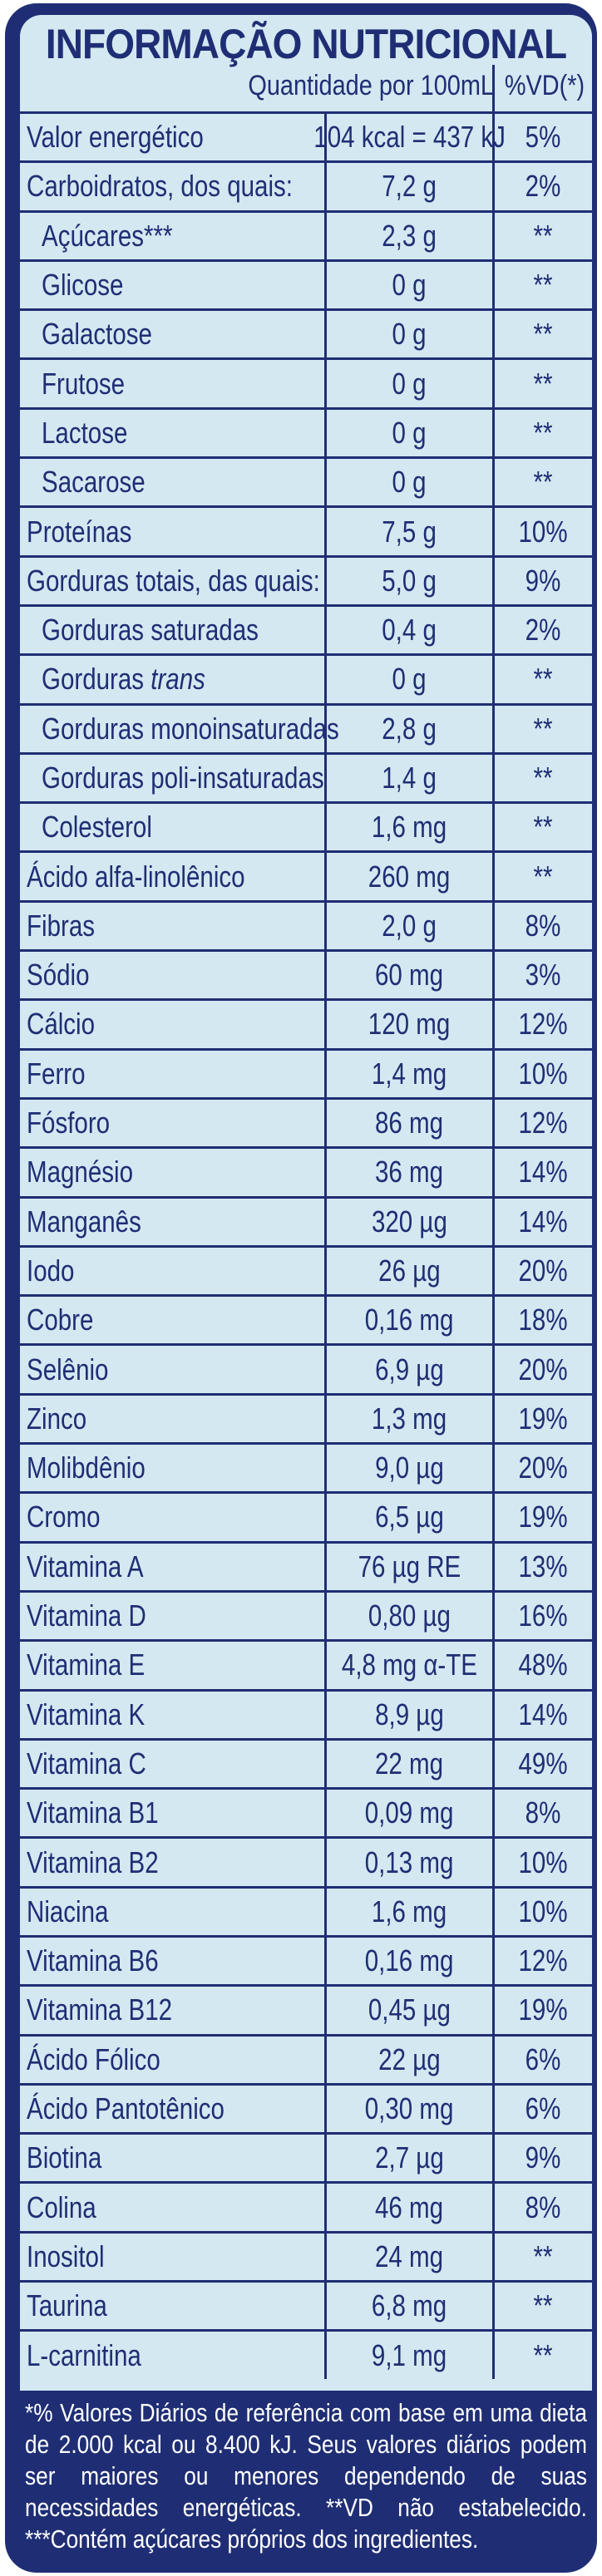  What do you see at coordinates (160, 186) in the screenshot?
I see `nutrient-name-text: Carboidratos, dos quais:` at bounding box center [160, 186].